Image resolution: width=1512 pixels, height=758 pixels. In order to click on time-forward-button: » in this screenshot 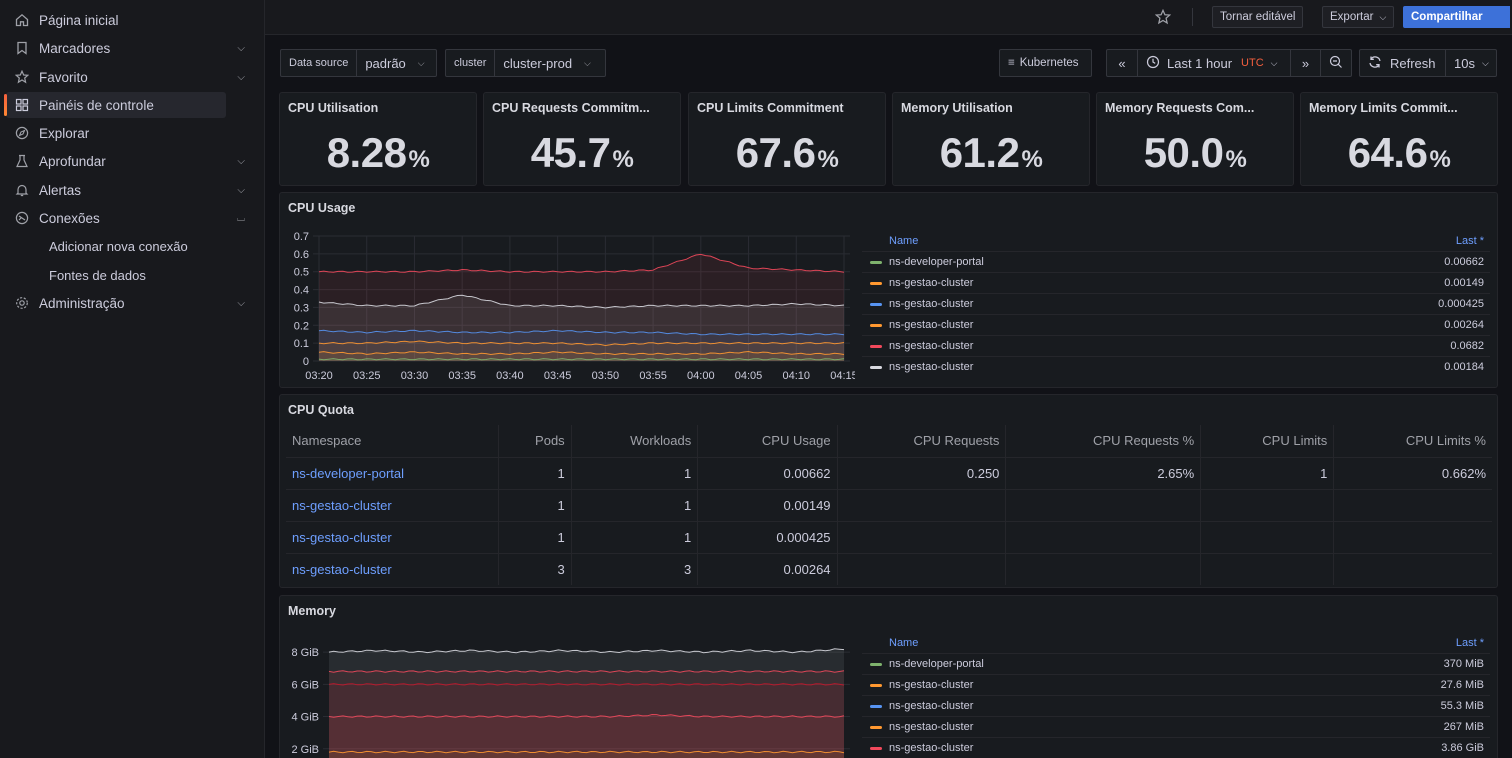, I will do `click(1306, 63)`.